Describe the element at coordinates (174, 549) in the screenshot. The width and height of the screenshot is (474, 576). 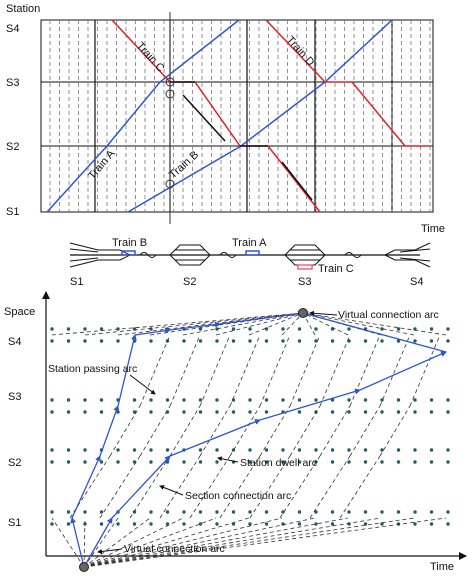
I see `annotation-virtual-connection-bottom: Virtual connection arc` at that location.